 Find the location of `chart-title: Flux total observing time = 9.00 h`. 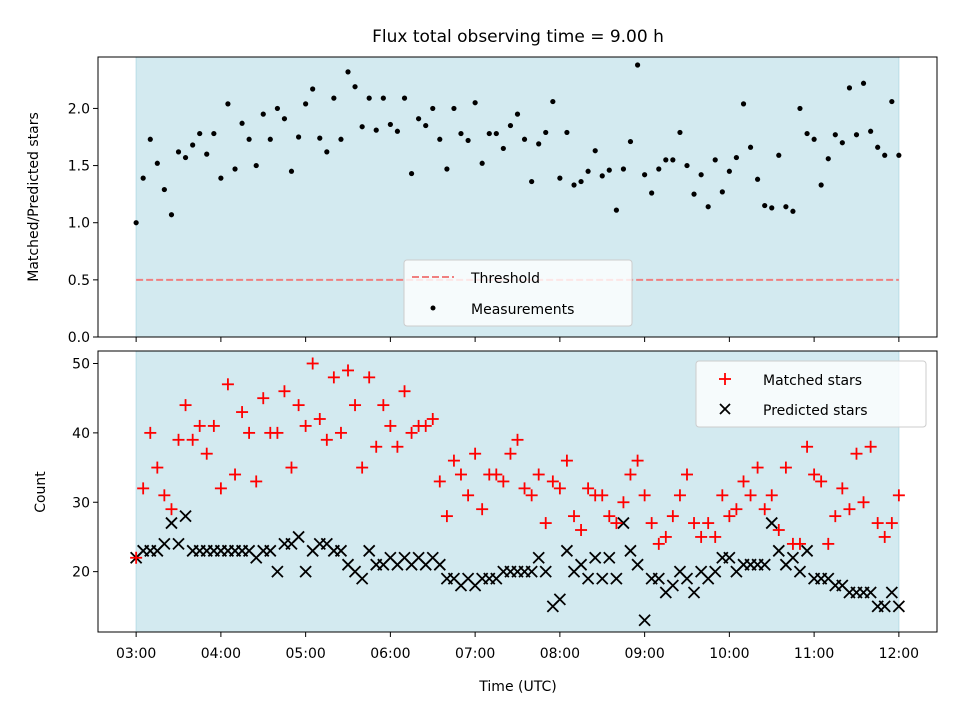

chart-title: Flux total observing time = 9.00 h is located at coordinates (518, 37).